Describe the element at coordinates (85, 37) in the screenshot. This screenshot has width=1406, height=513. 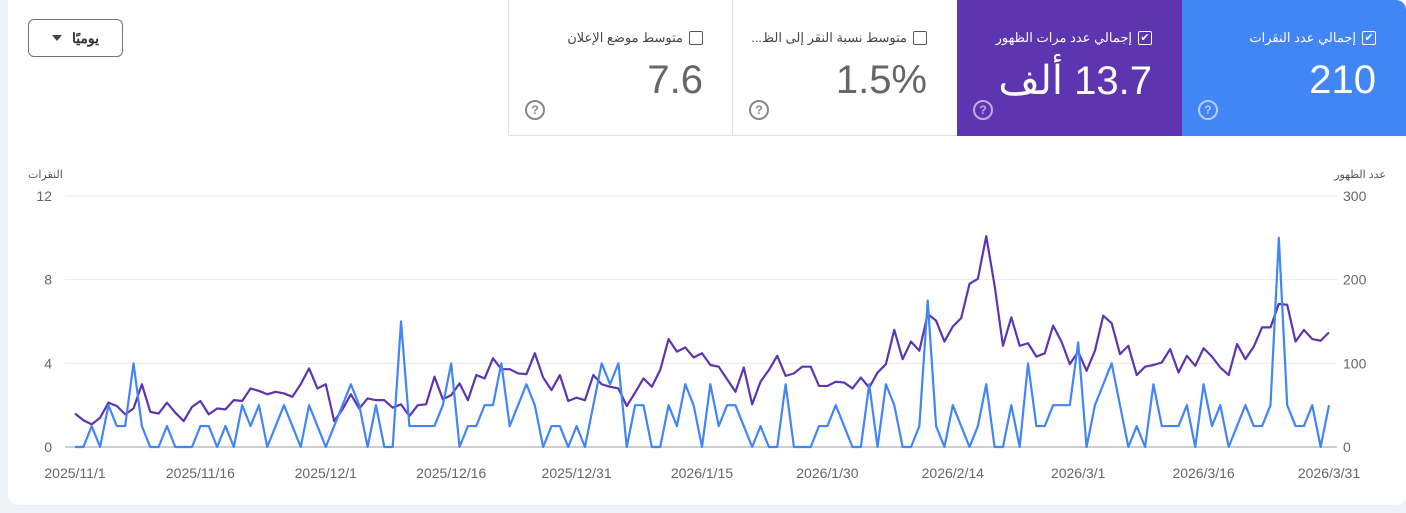
I see `granularity-label: يوميًا` at that location.